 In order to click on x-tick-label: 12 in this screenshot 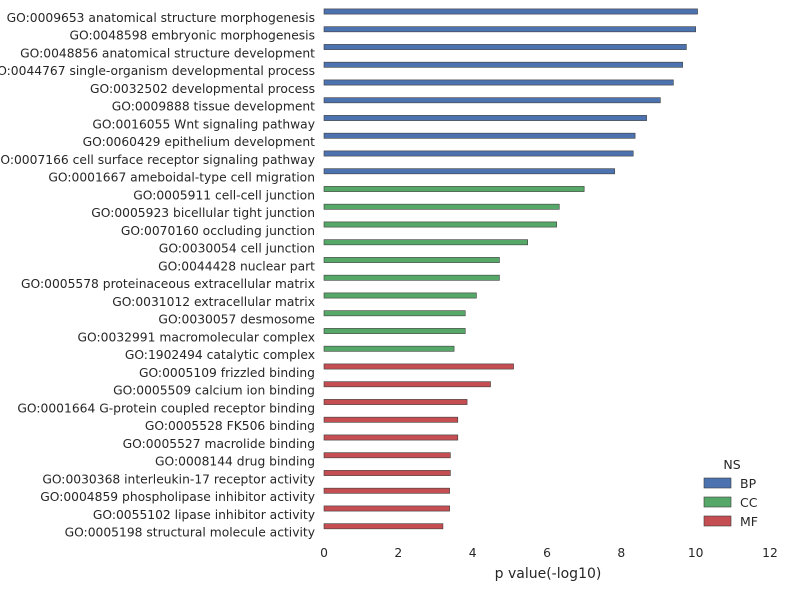, I will do `click(770, 553)`.